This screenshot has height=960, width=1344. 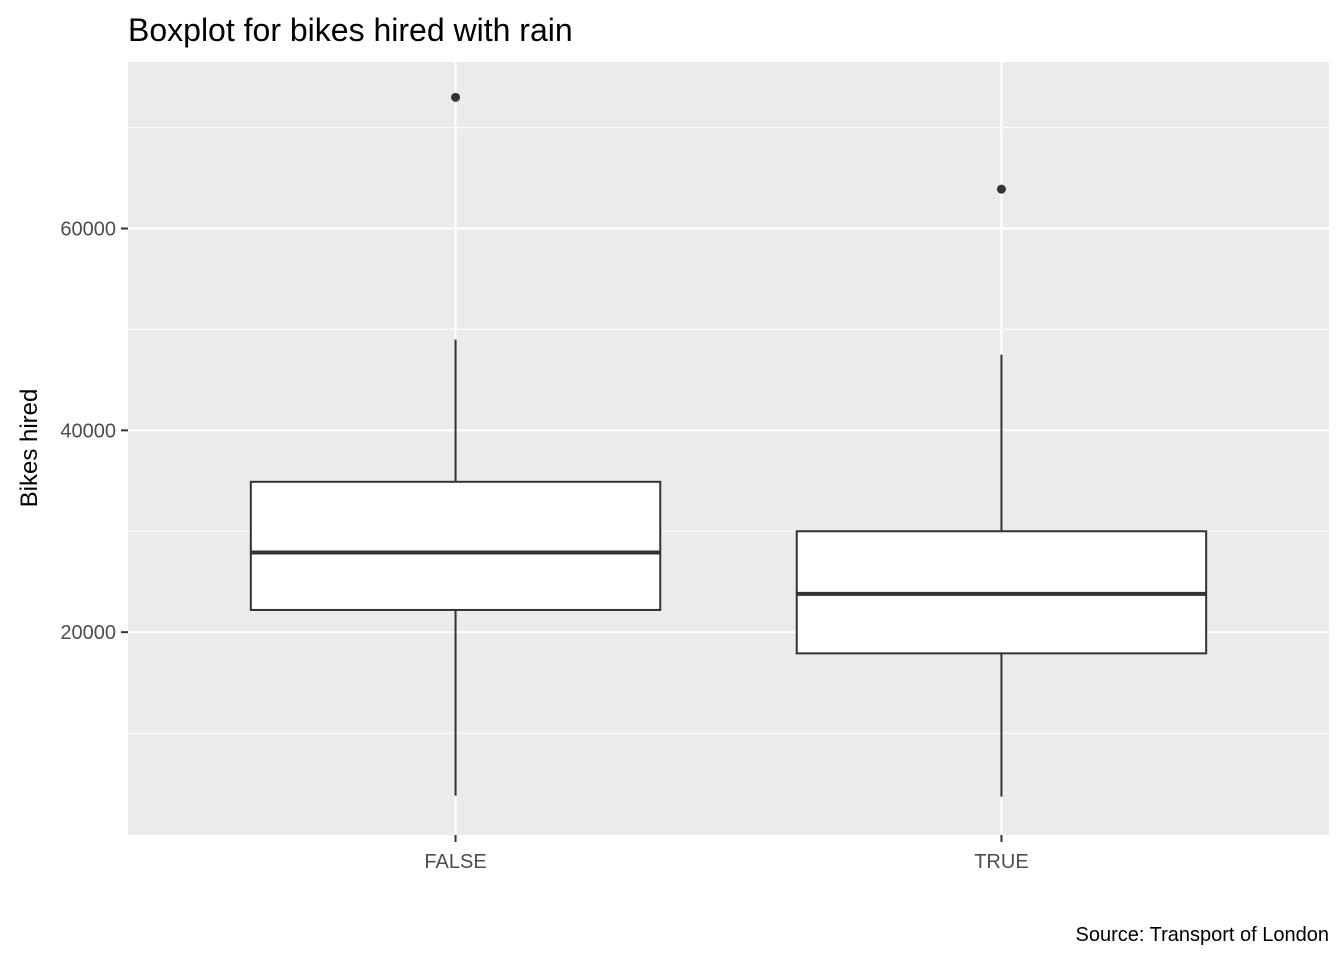 What do you see at coordinates (726, 854) in the screenshot?
I see `x-axis-ticks: FALSE TRUE` at bounding box center [726, 854].